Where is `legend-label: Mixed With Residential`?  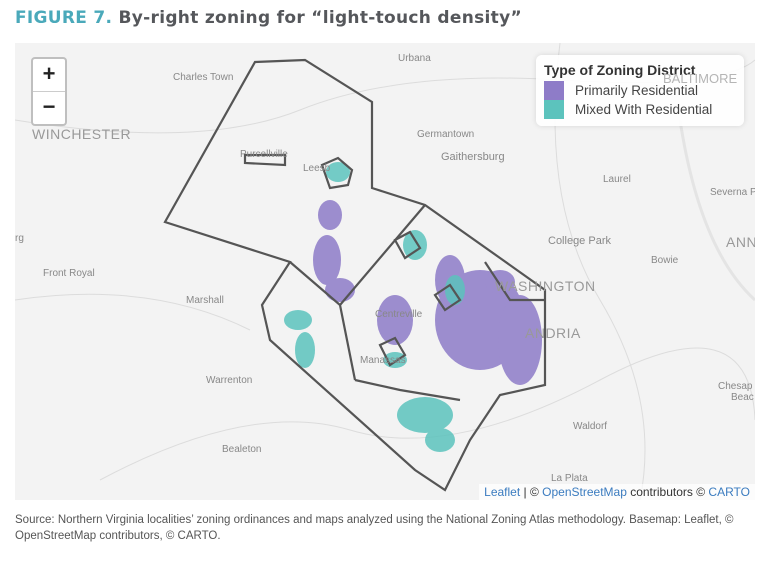 legend-label: Mixed With Residential is located at coordinates (644, 109).